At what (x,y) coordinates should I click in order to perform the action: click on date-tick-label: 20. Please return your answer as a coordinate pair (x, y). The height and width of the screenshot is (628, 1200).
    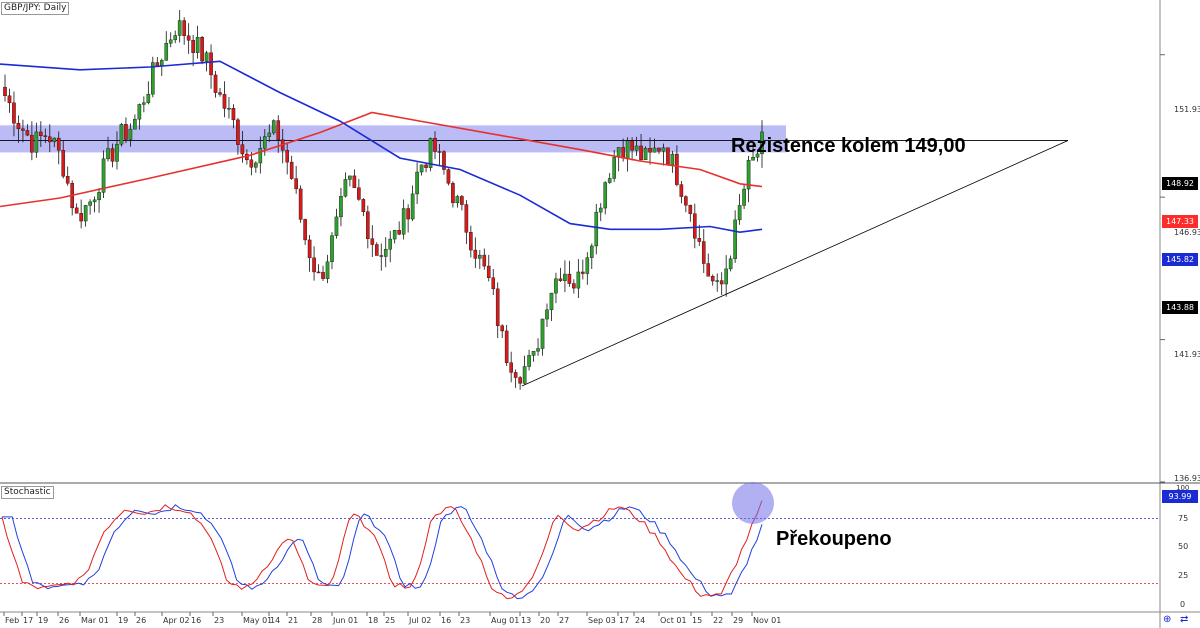
    Looking at the image, I should click on (545, 620).